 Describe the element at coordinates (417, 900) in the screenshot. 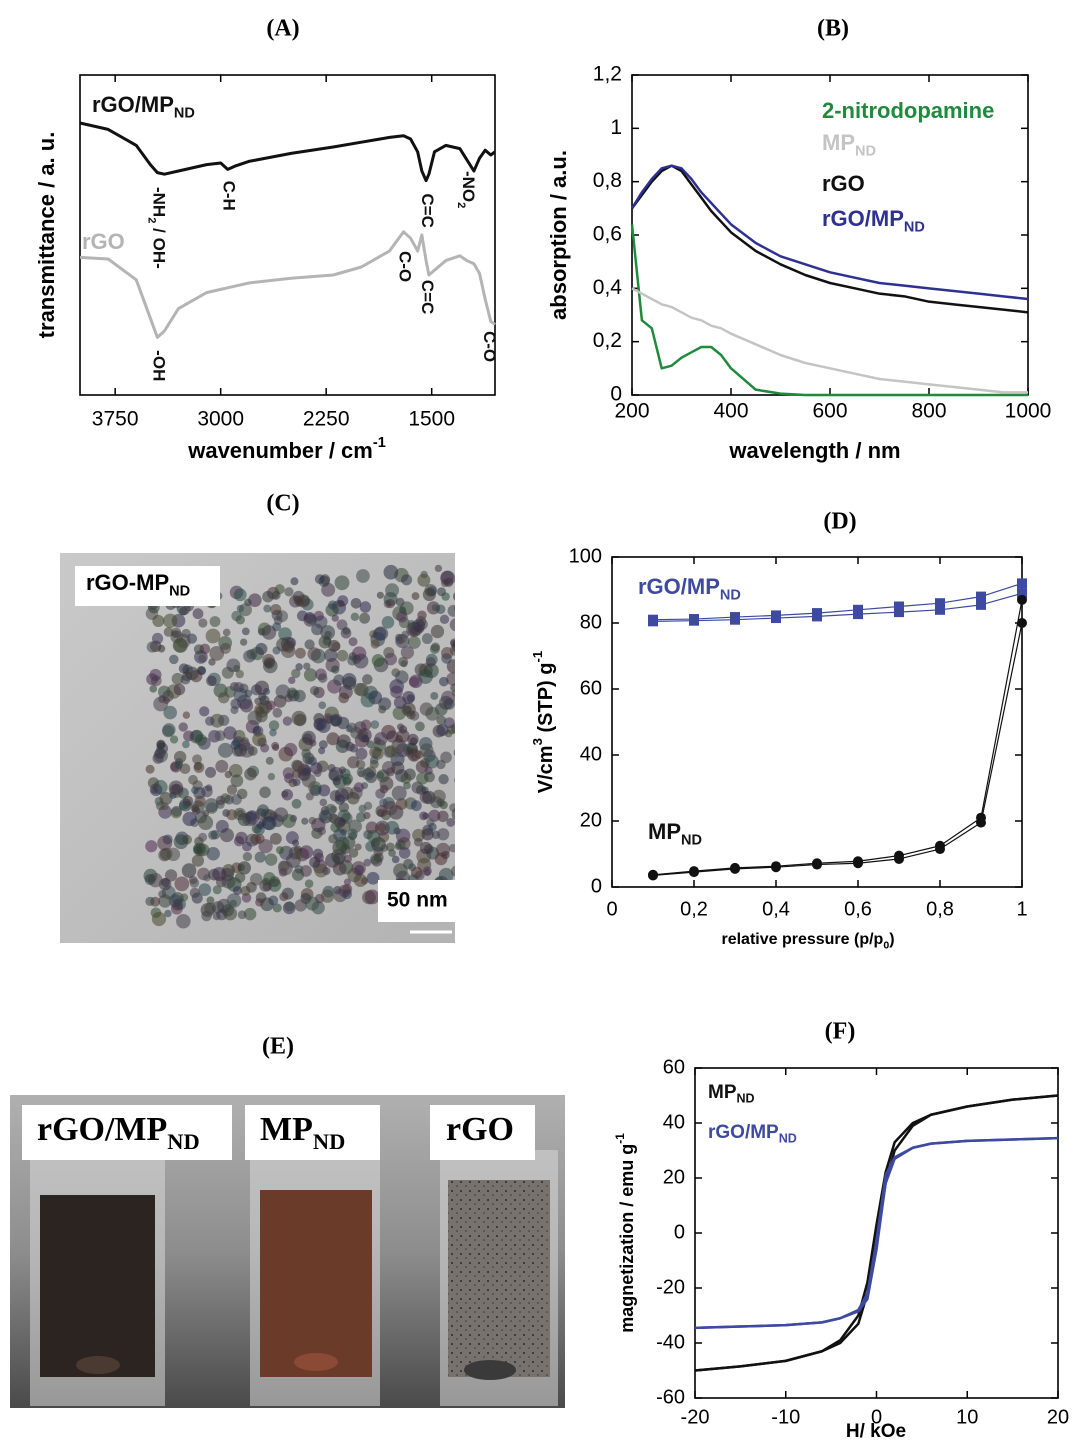

I see `scale-bar-label: 50 nm` at that location.